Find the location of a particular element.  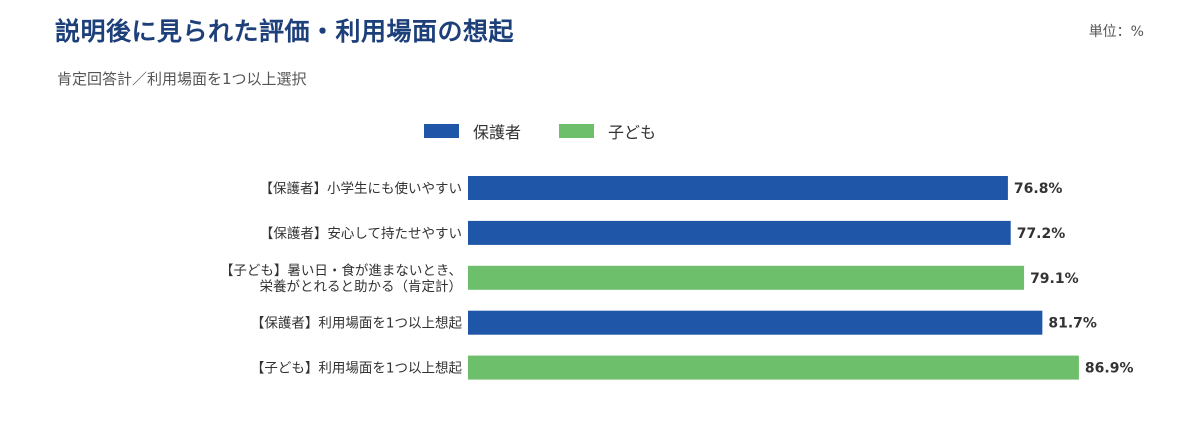

bar-value-label-3: 79.1% is located at coordinates (1054, 279).